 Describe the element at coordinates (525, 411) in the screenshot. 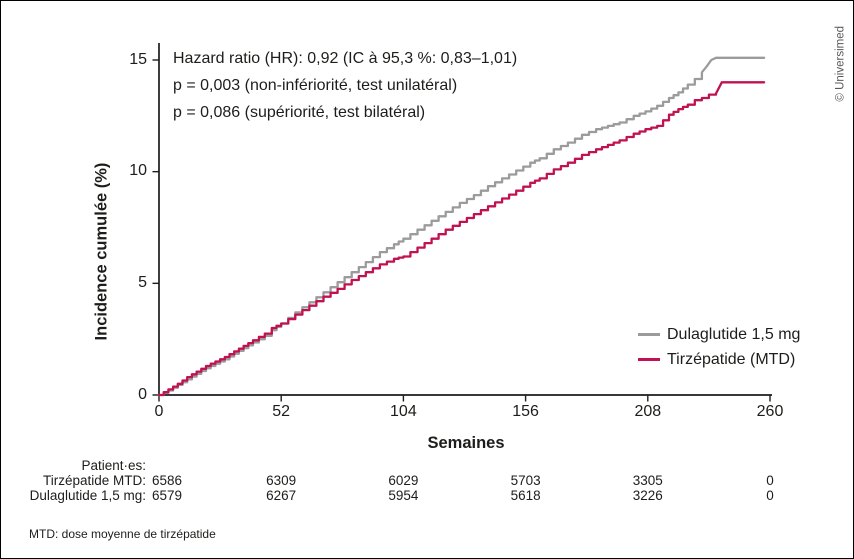

I see `x-tick-label: 156` at that location.